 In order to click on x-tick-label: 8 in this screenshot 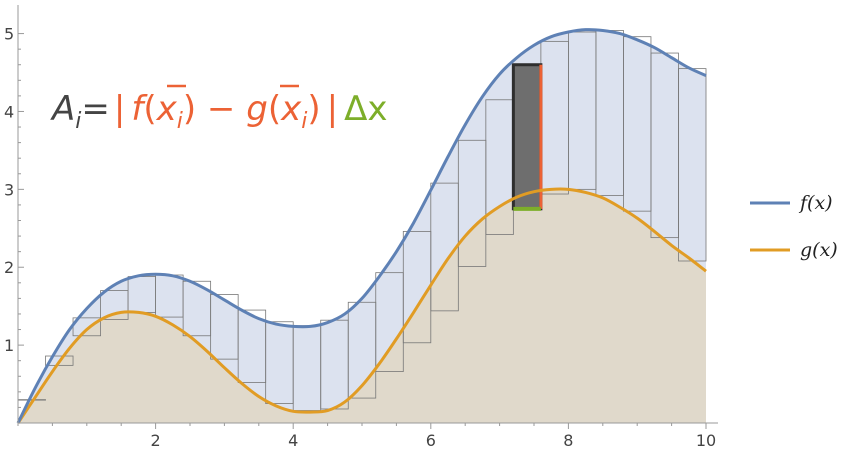, I will do `click(568, 440)`.